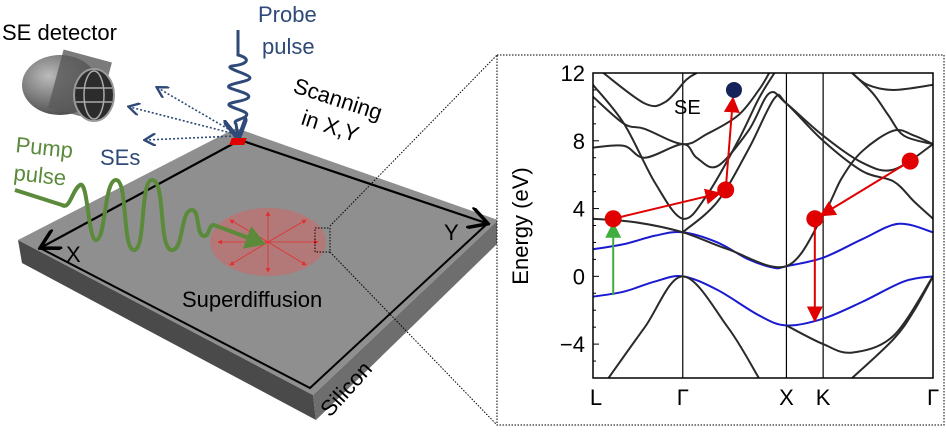  I want to click on x-axis-label: X, so click(73, 254).